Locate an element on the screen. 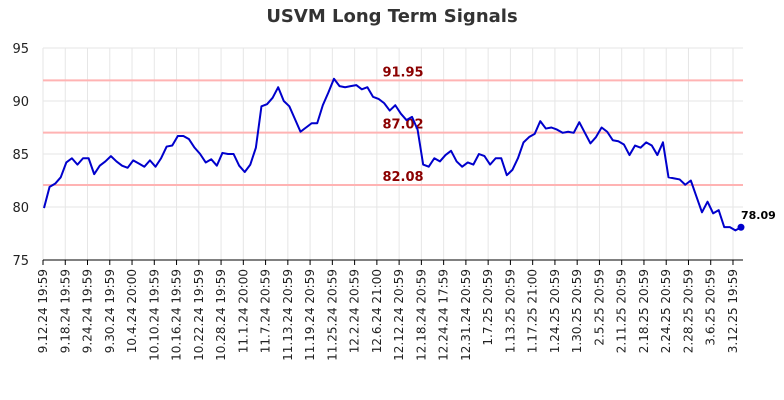 The height and width of the screenshot is (400, 784). y-tick-label: 75 is located at coordinates (20, 261).